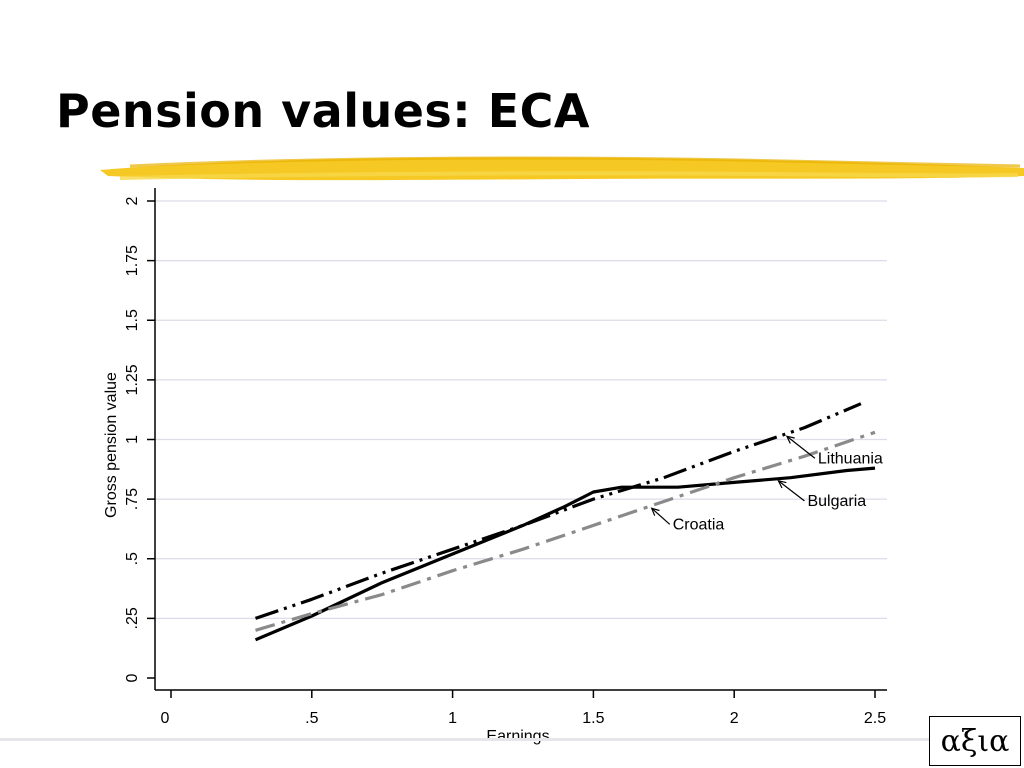 This screenshot has height=768, width=1024. What do you see at coordinates (132, 558) in the screenshot?
I see `y-tick-label: .5` at bounding box center [132, 558].